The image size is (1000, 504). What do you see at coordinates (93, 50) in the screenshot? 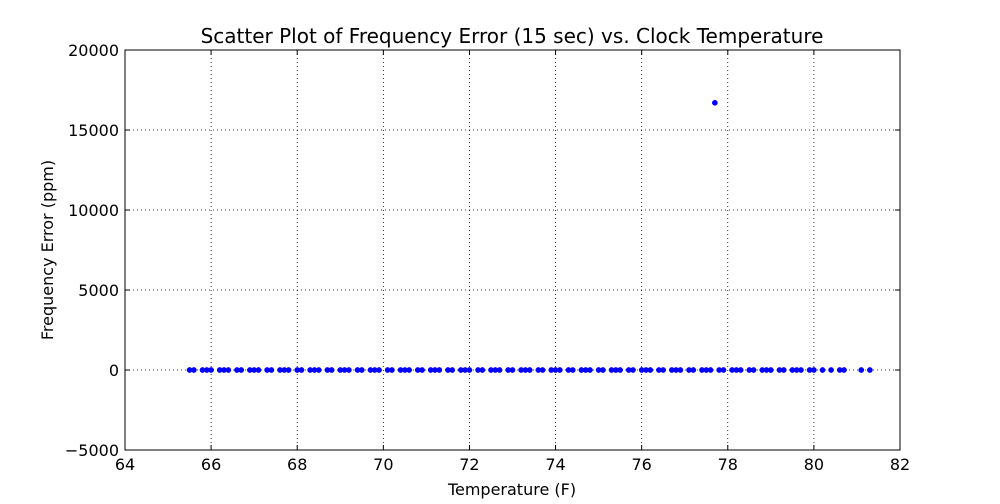
I see `y-tick-label: 20000` at bounding box center [93, 50].